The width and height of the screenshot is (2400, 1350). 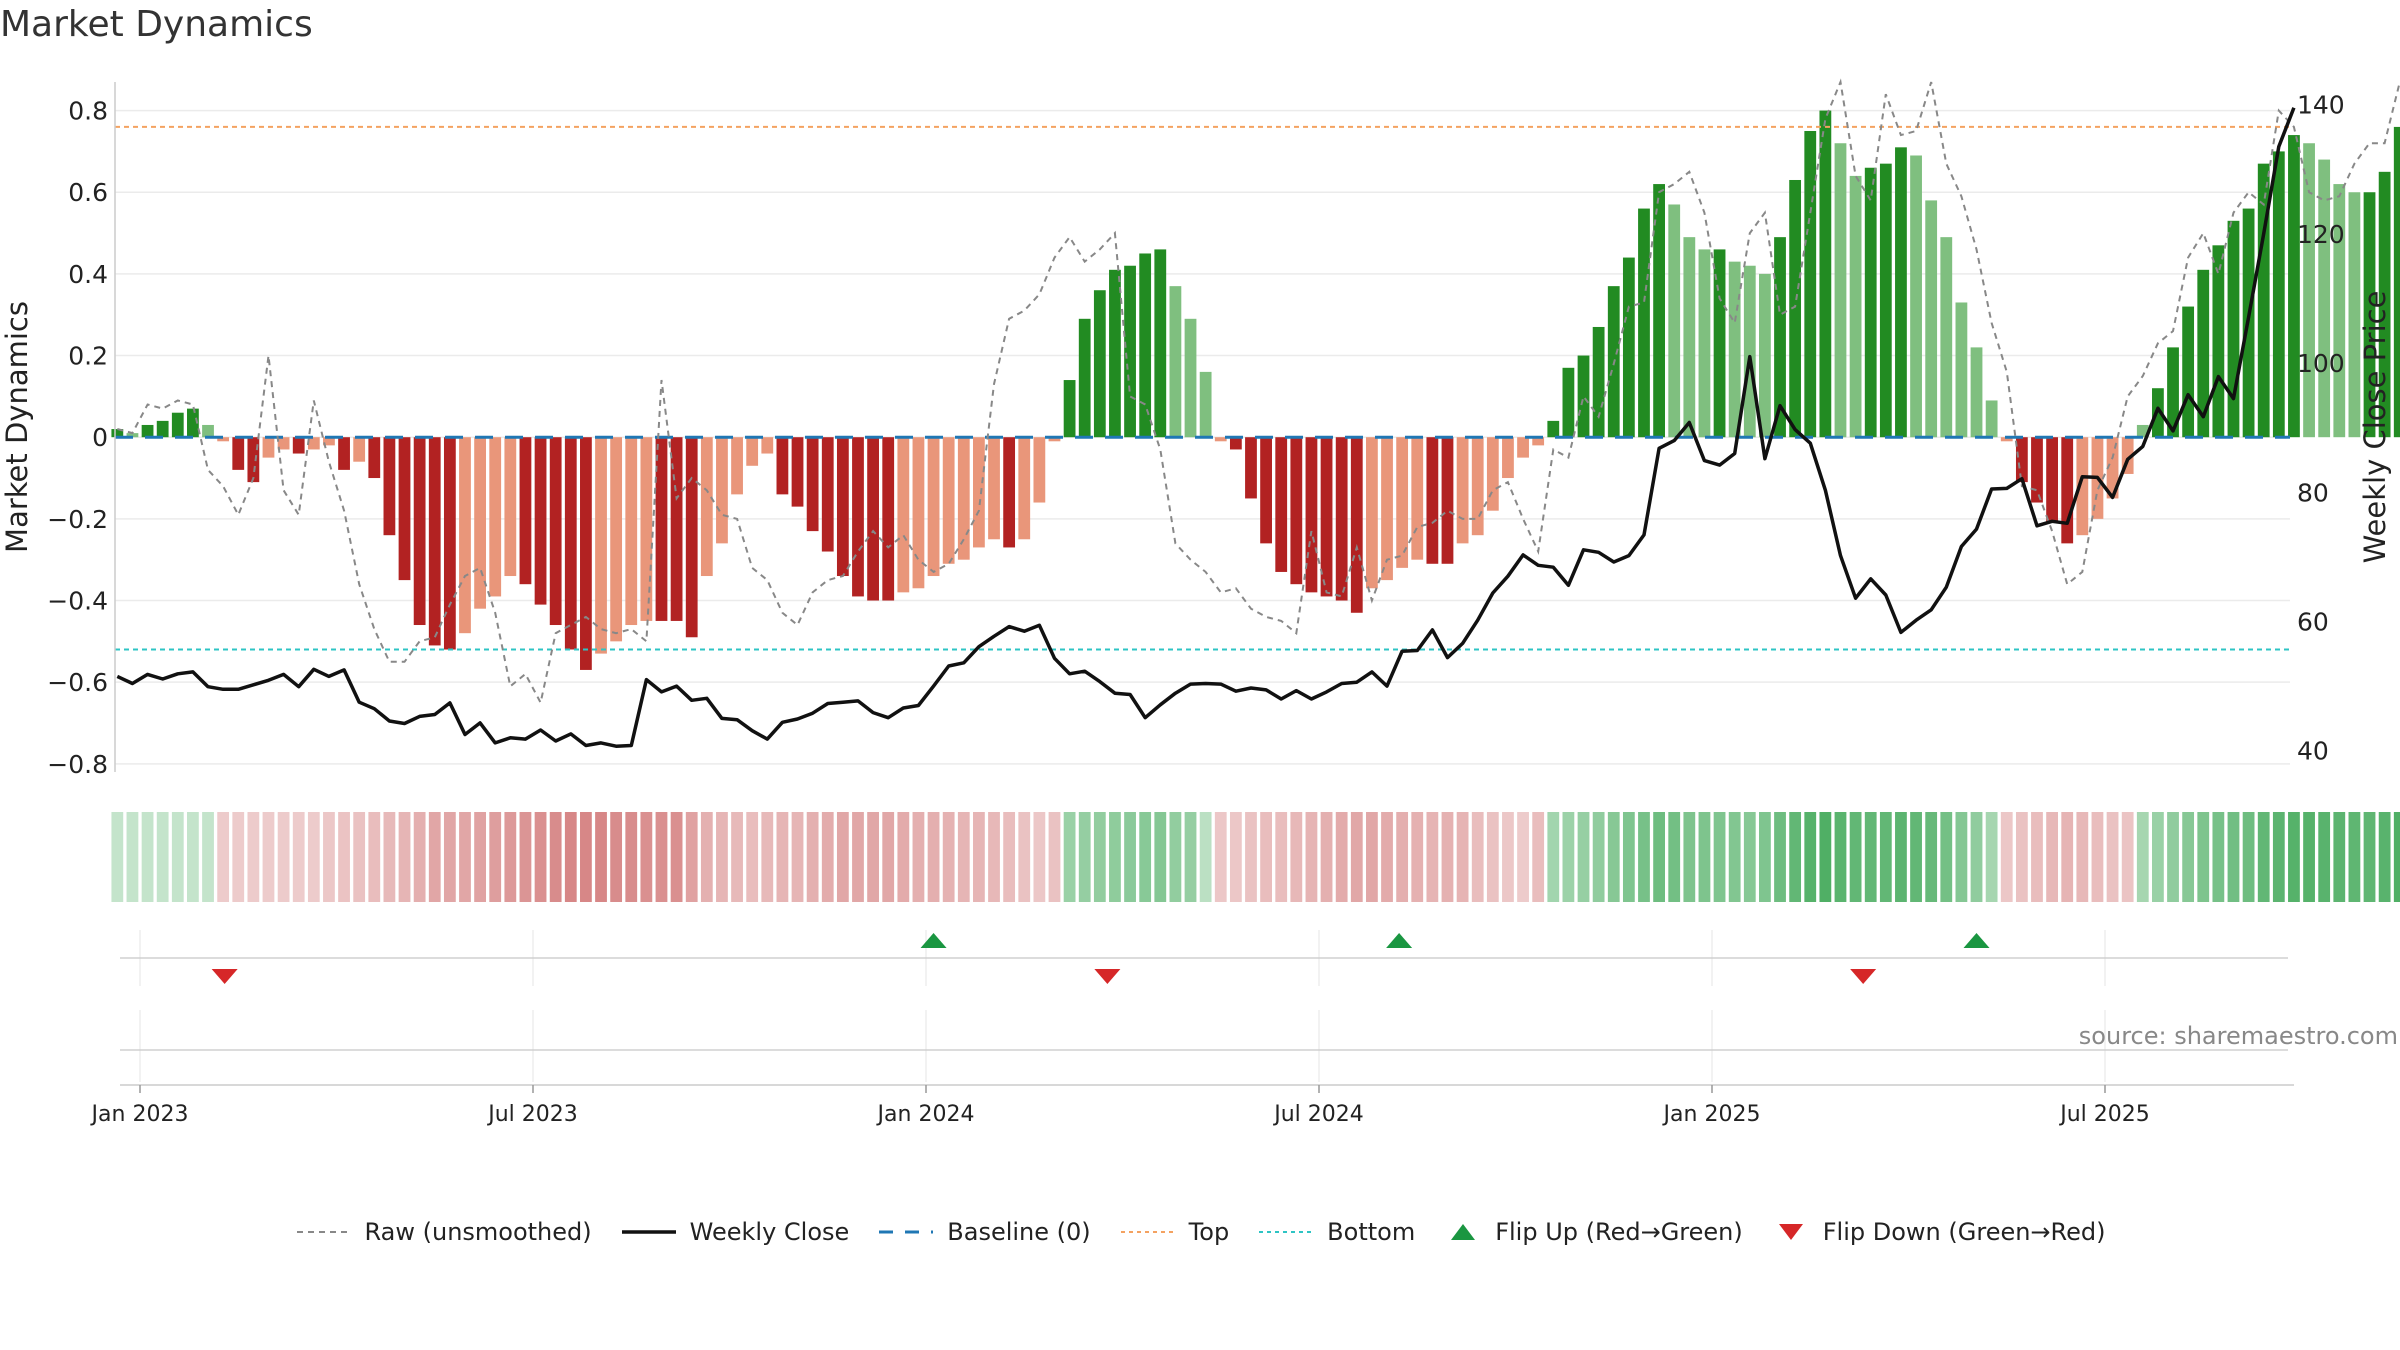 What do you see at coordinates (1619, 1232) in the screenshot?
I see `legend-flip-up-label: Flip Up (Red→Green)` at bounding box center [1619, 1232].